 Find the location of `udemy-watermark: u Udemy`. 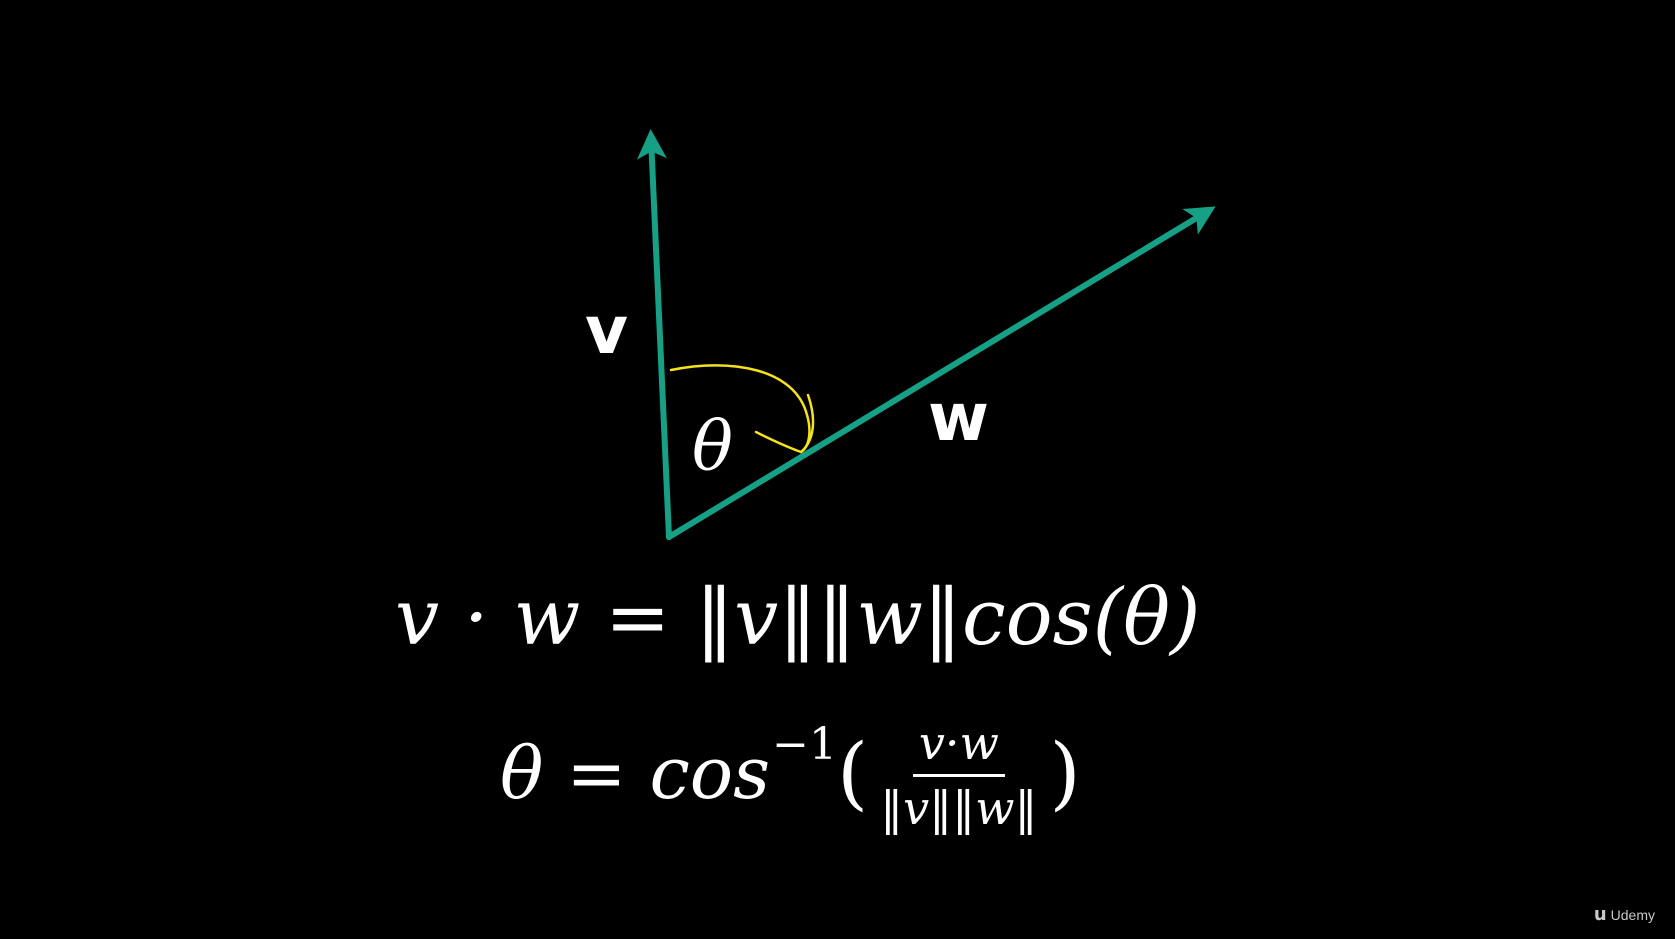

udemy-watermark: u Udemy is located at coordinates (1624, 914).